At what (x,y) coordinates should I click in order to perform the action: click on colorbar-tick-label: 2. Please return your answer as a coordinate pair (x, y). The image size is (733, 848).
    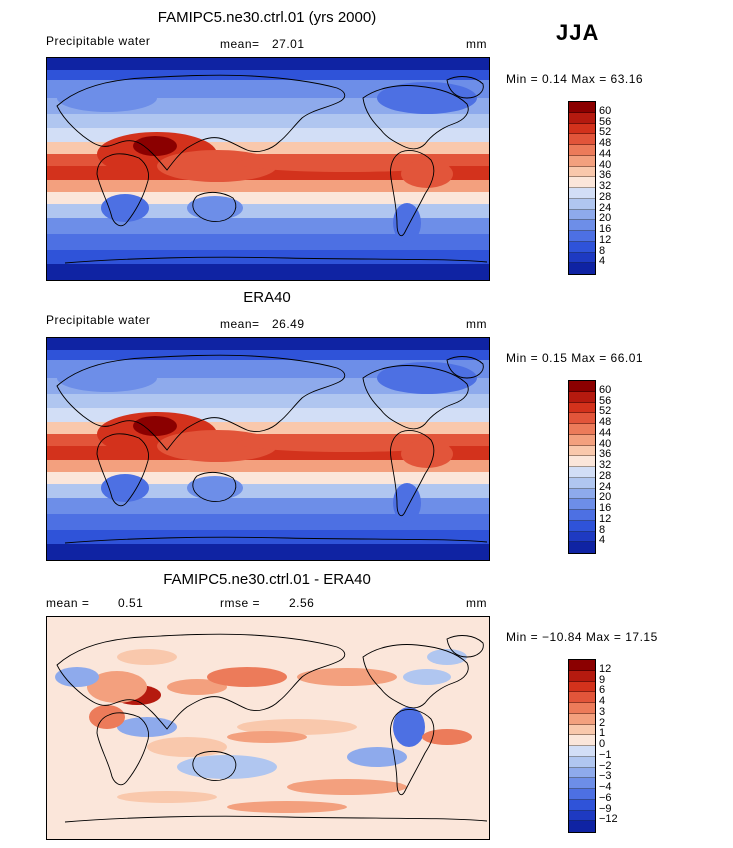
    Looking at the image, I should click on (602, 722).